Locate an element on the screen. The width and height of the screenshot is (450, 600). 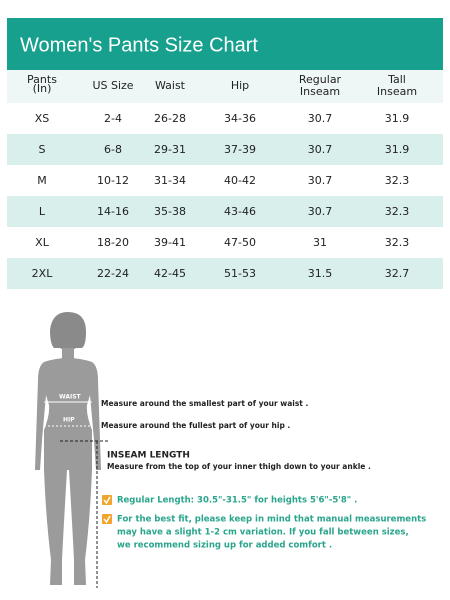
table-cell: S is located at coordinates (42, 149).